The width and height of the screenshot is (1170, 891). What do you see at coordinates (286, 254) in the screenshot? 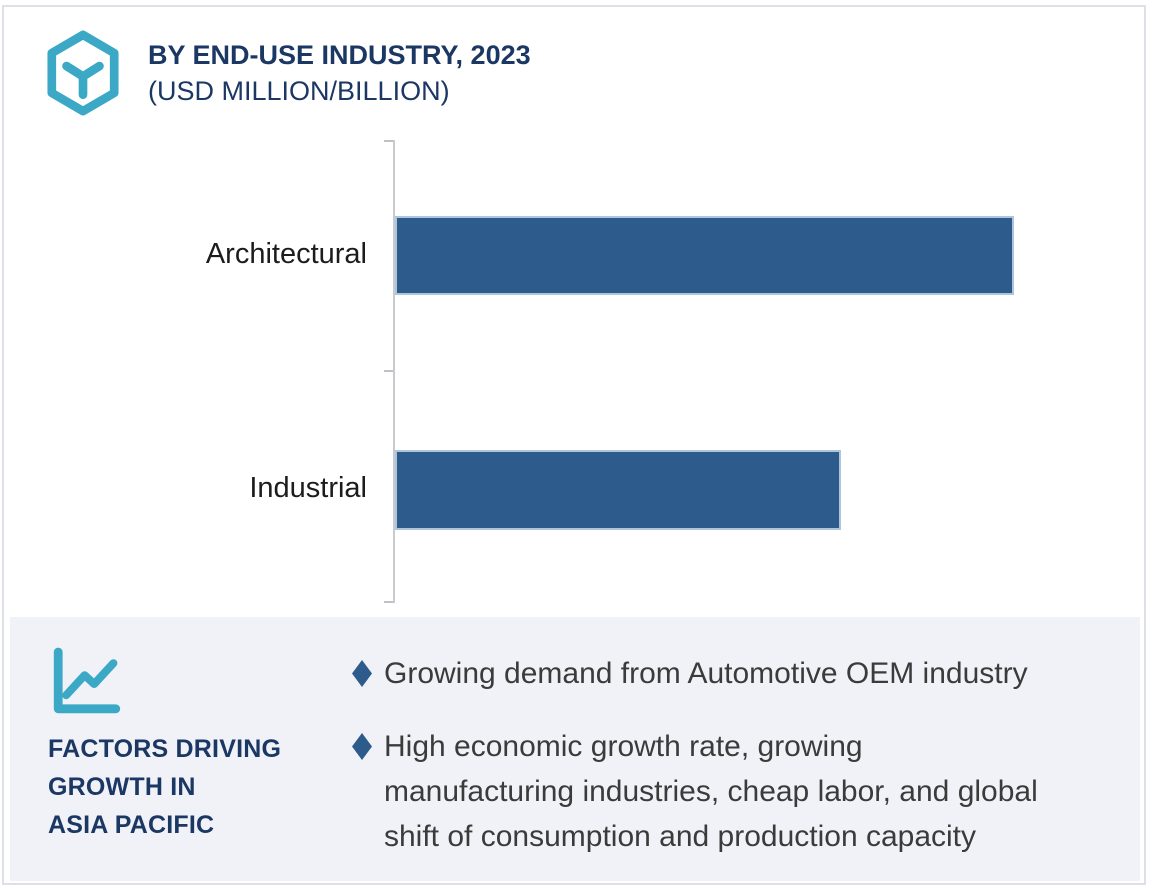
I see `bar-label-architectural: Architectural` at bounding box center [286, 254].